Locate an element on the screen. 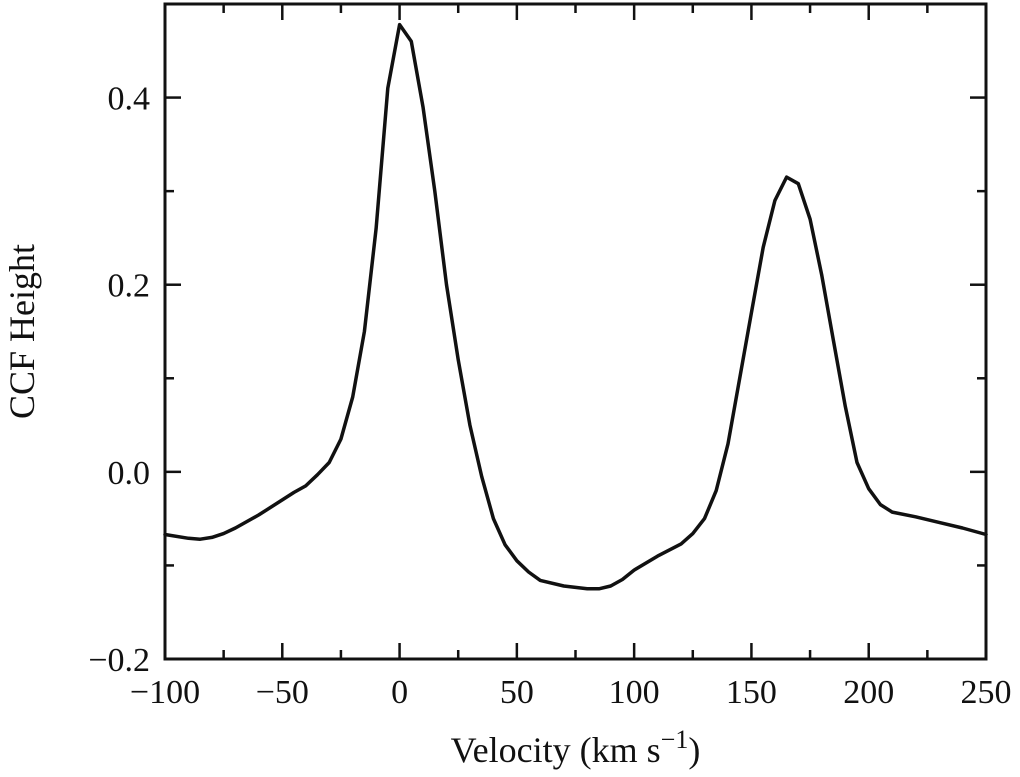  x-tick-label: 0 is located at coordinates (399, 692).